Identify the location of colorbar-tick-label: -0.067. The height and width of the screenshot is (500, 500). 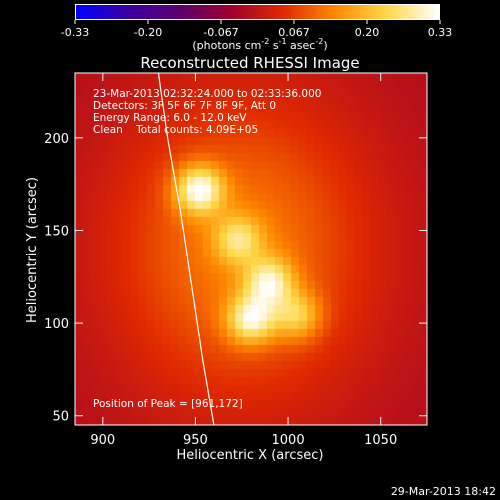
(220, 32).